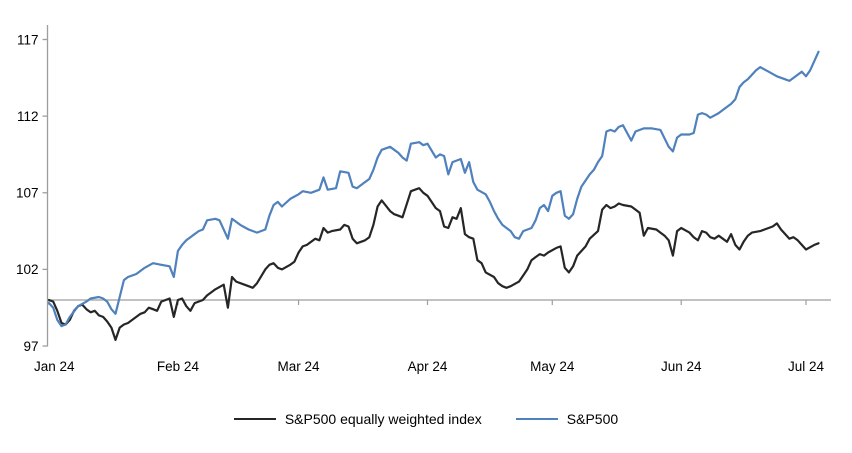 The height and width of the screenshot is (453, 852). What do you see at coordinates (592, 419) in the screenshot?
I see `legend-label-sp500: S&P500` at bounding box center [592, 419].